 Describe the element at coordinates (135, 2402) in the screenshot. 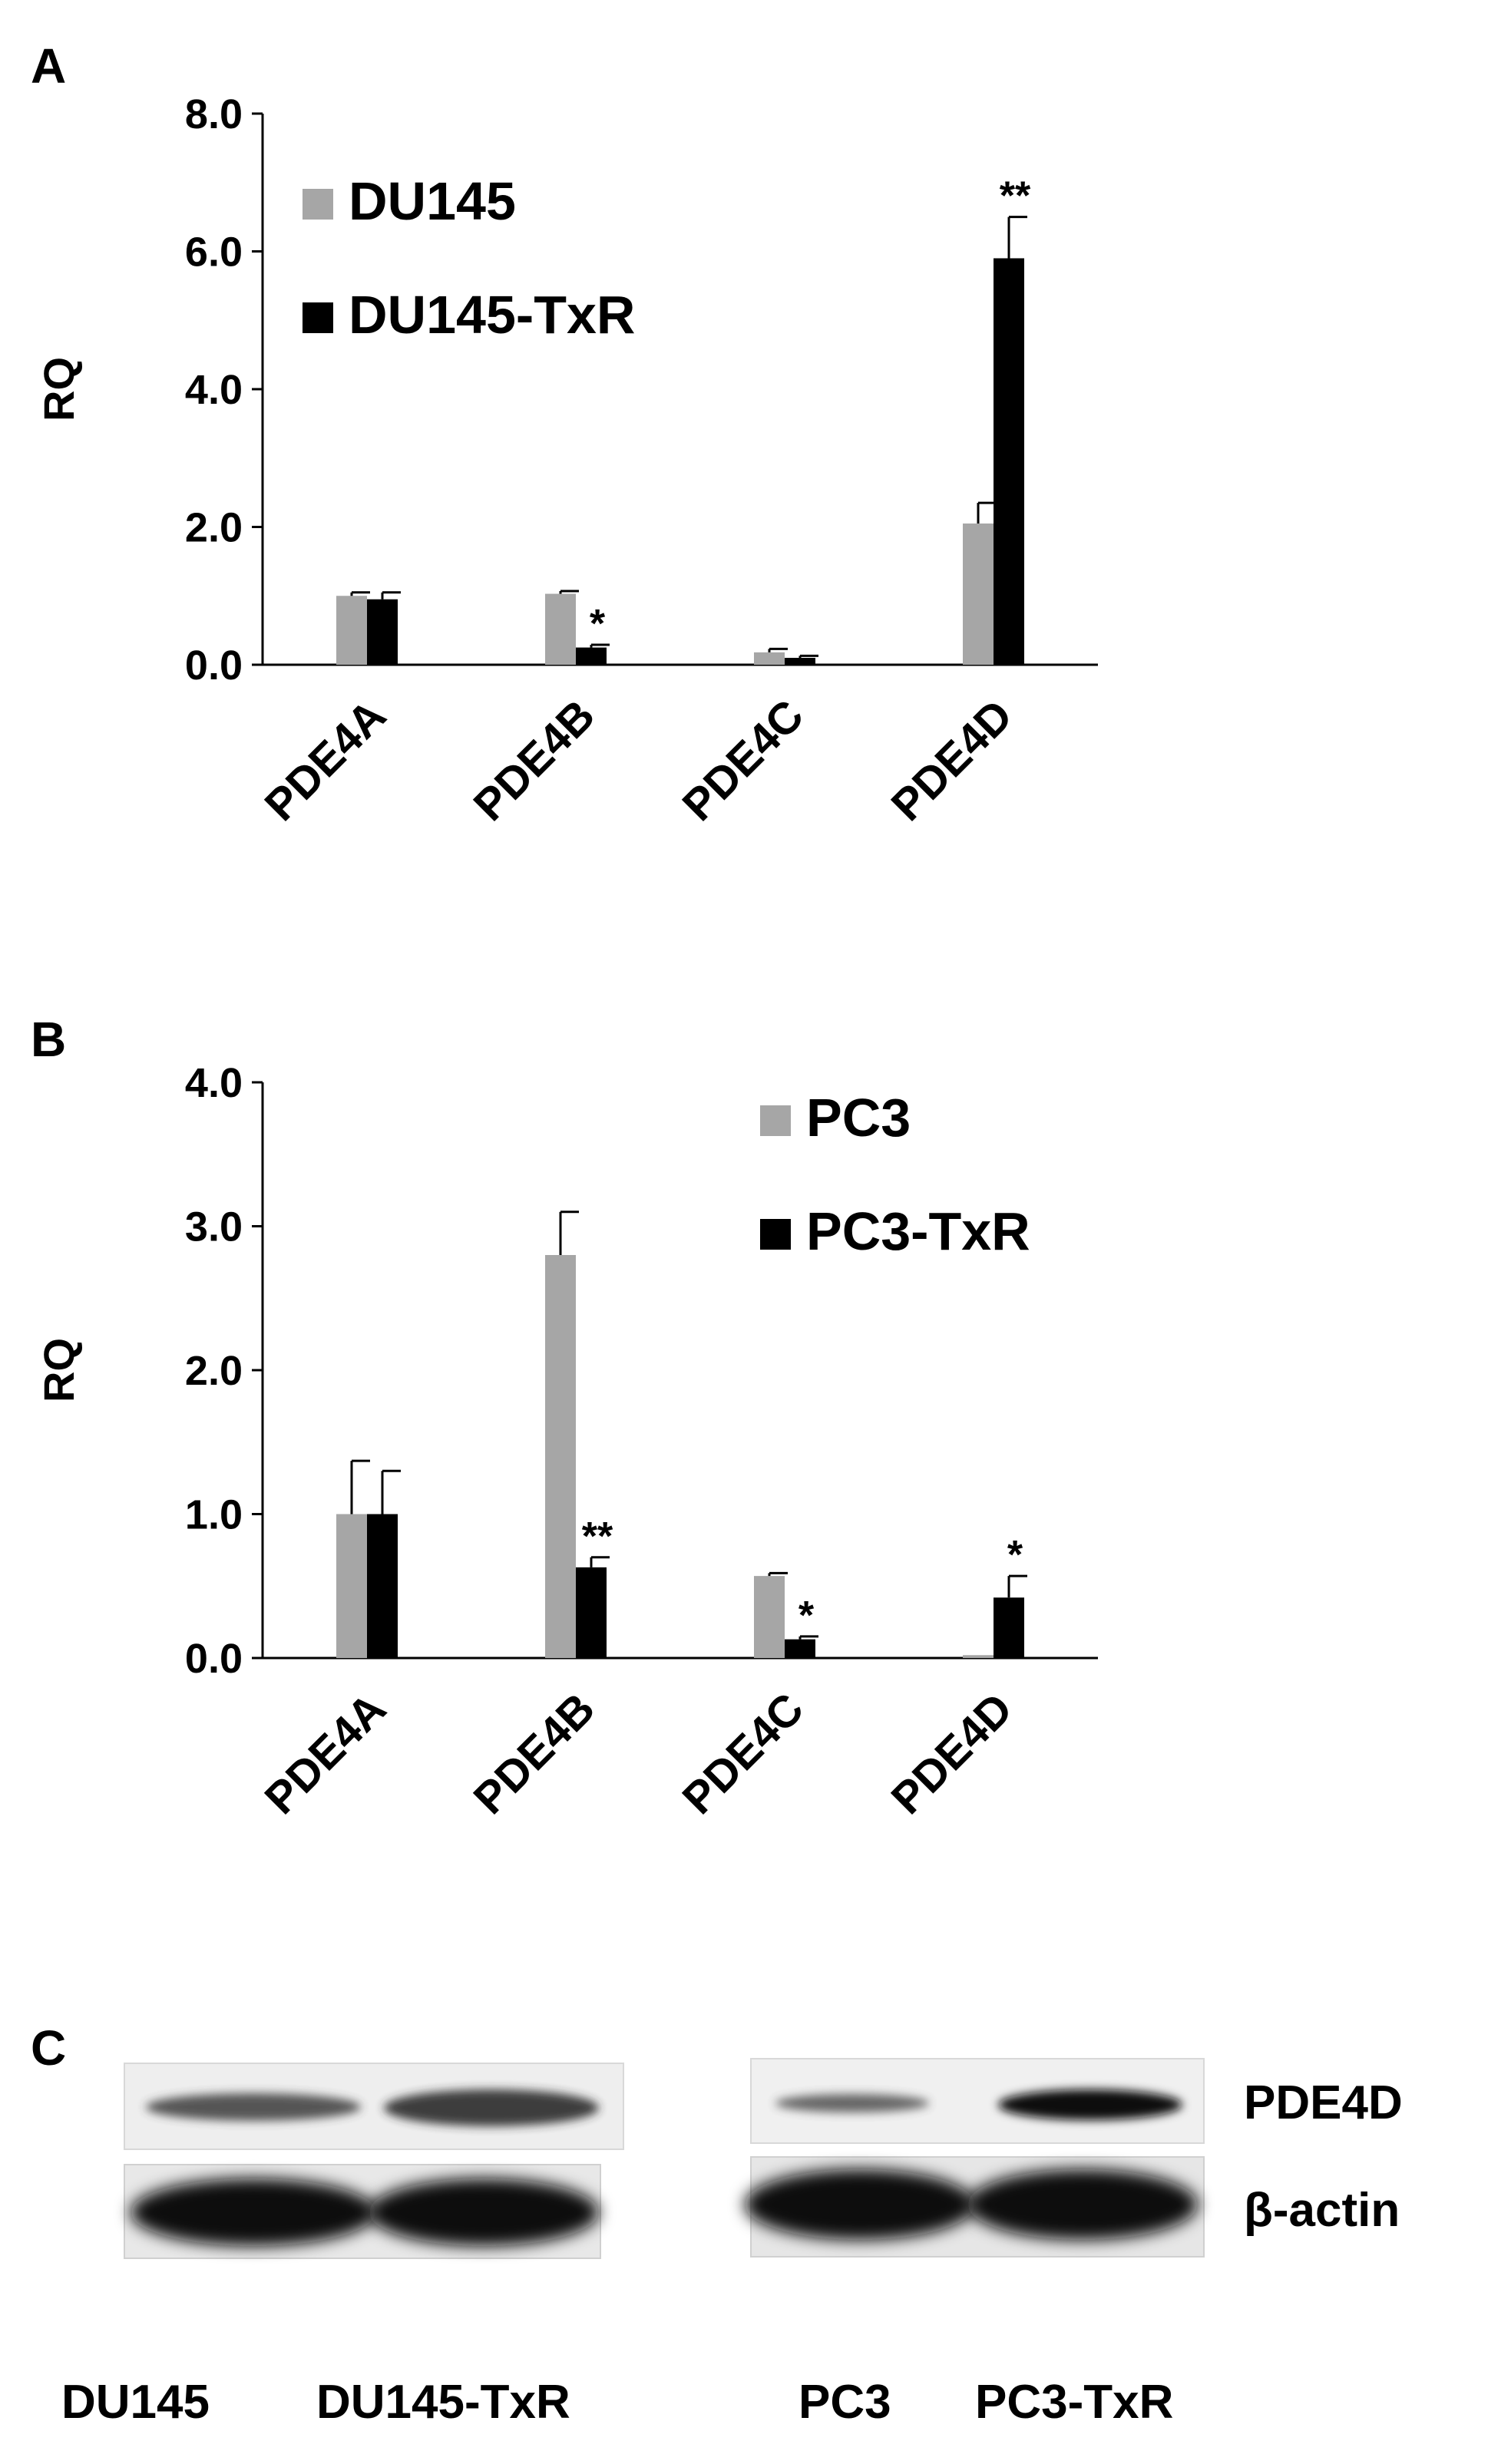

I see `lane-label-du145: DU145` at that location.